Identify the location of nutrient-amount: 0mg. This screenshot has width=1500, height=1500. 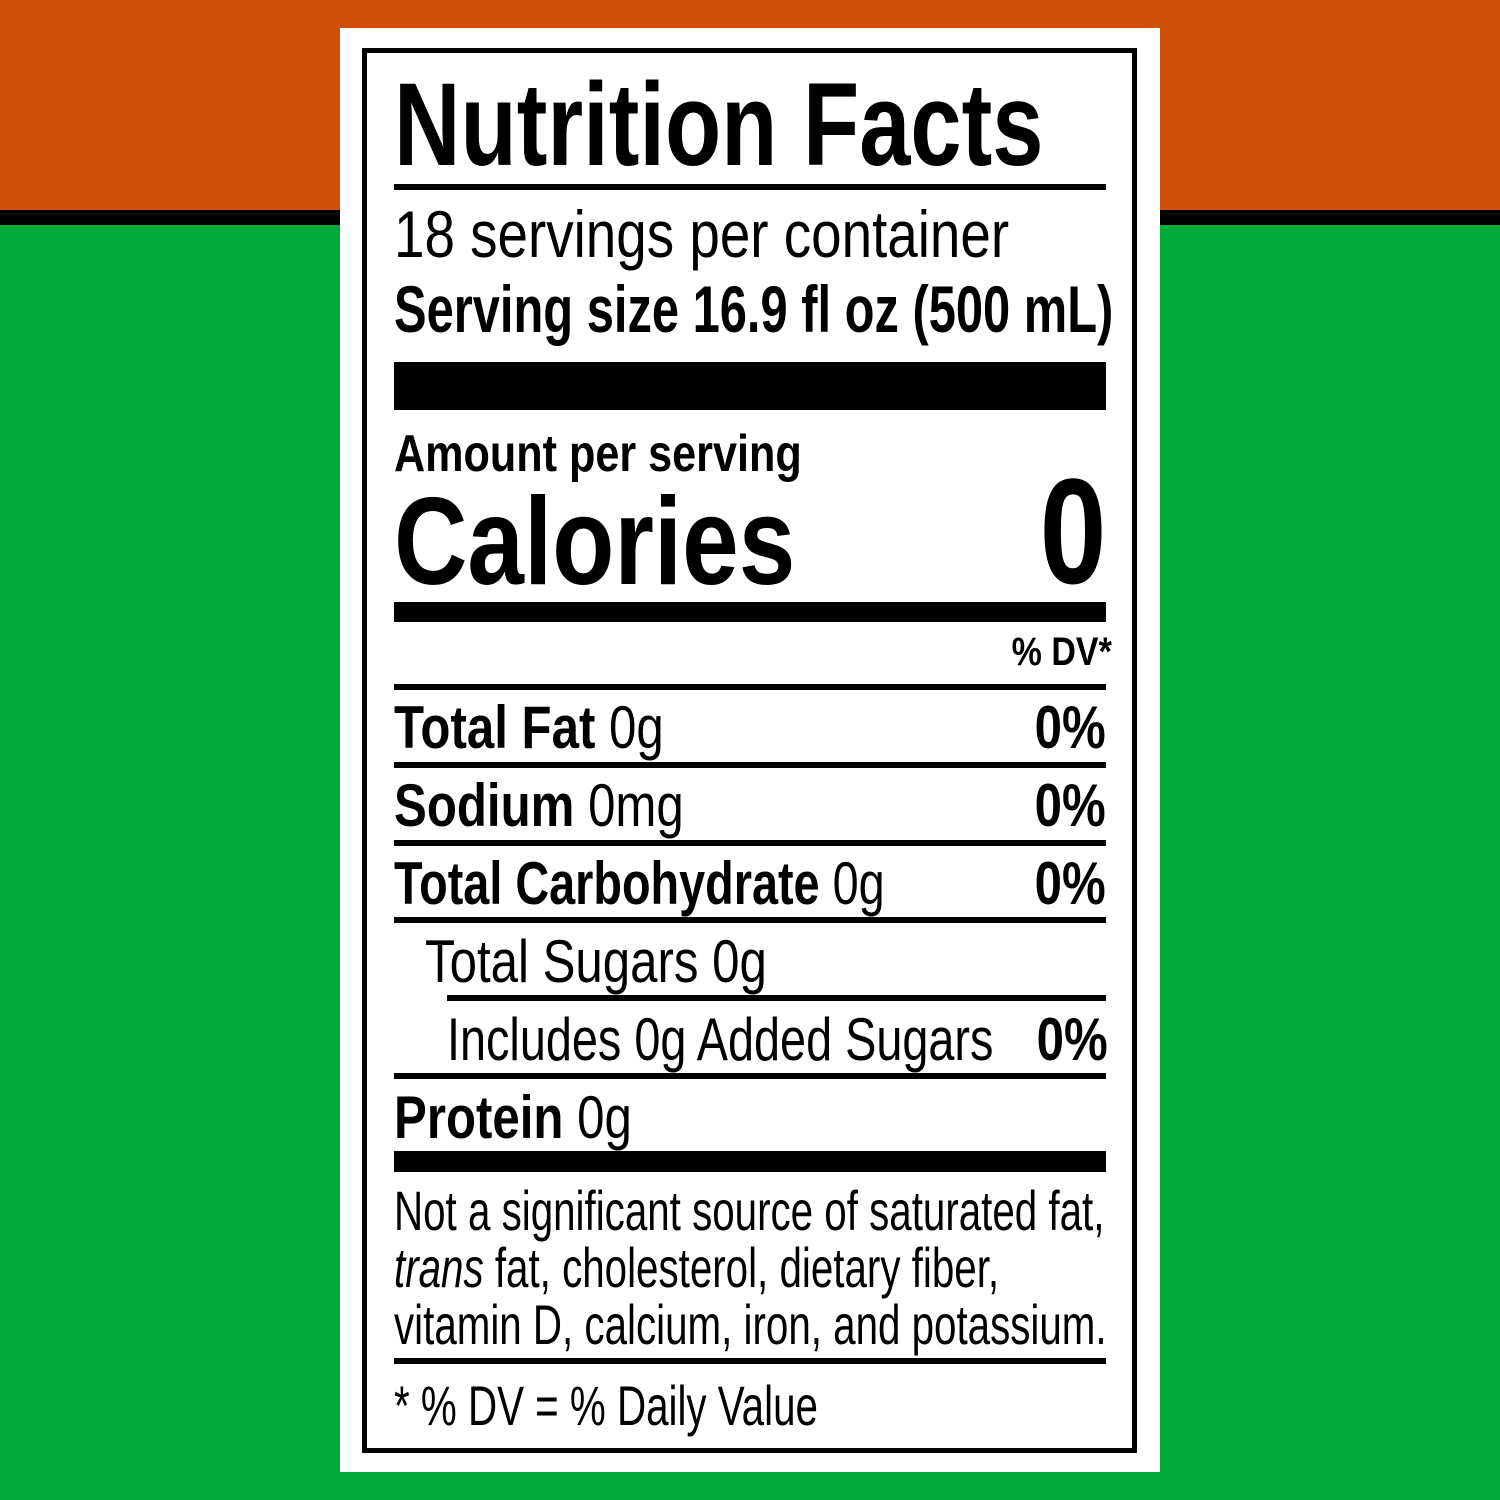
(636, 805).